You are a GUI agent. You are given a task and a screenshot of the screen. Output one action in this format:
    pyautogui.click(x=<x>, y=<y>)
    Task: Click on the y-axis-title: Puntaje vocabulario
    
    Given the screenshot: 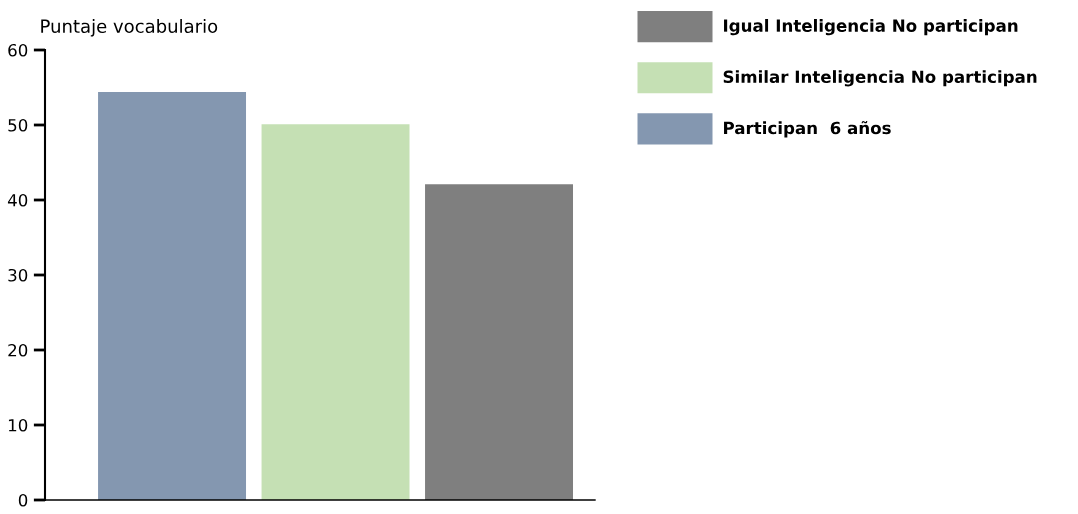 What is the action you would take?
    pyautogui.click(x=129, y=28)
    